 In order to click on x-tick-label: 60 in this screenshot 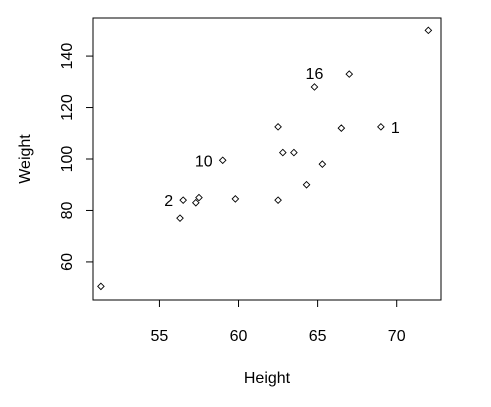, I will do `click(239, 336)`.